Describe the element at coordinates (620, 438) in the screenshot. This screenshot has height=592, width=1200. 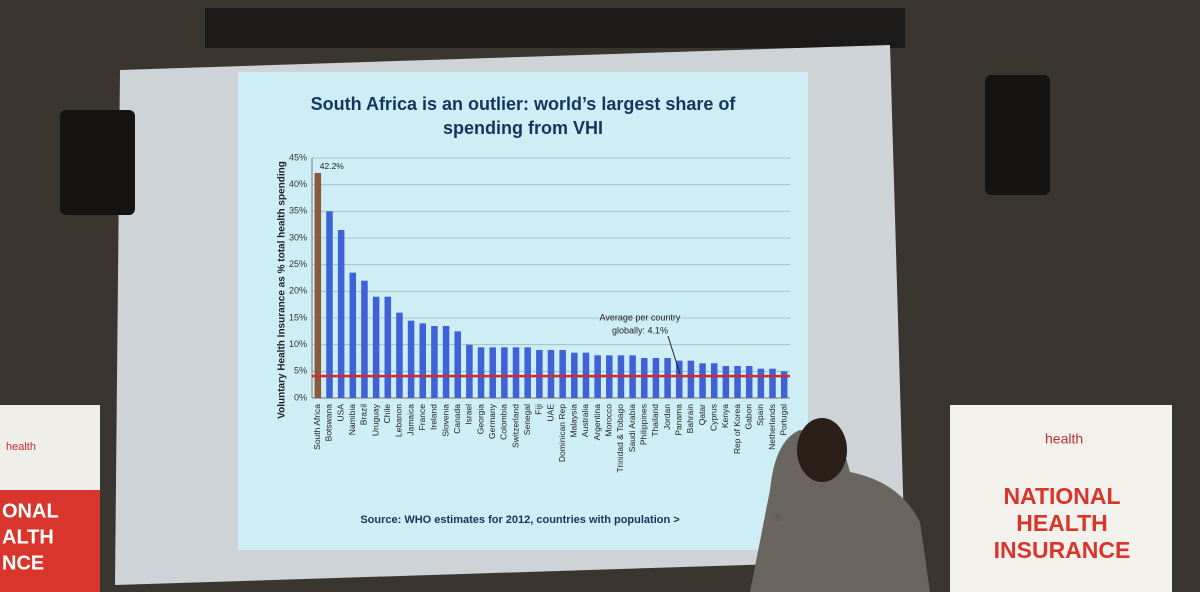
I see `x-tick-label: Trinidad & Tobago` at that location.